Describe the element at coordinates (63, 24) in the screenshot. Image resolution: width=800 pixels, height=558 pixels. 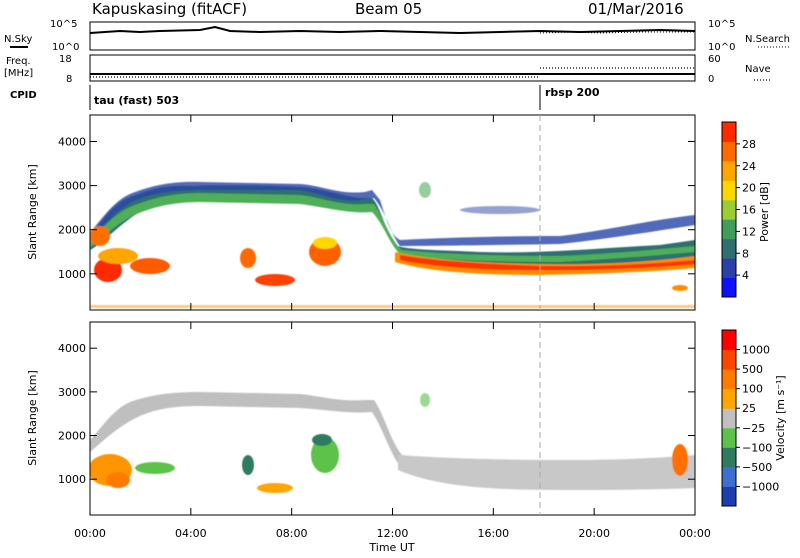
I see `noise-tick-left-top: 10^5` at that location.